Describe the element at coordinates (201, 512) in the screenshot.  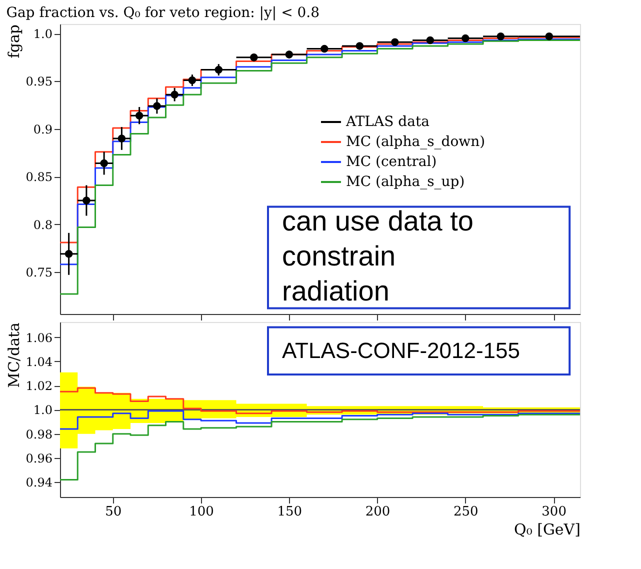
I see `x-tick-label: 100` at that location.